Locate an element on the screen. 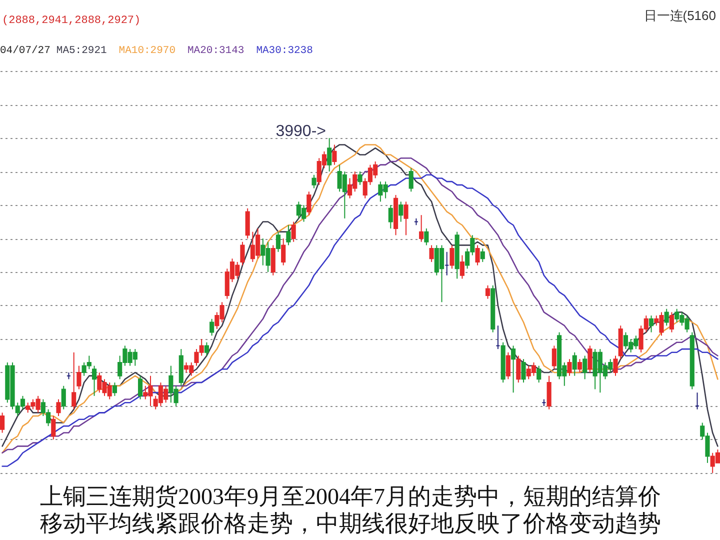  text: (2888,2941,2888,2927) is located at coordinates (71, 21).